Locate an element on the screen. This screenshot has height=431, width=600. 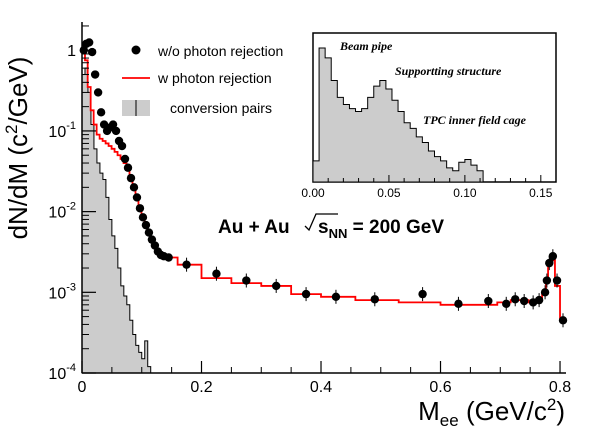
x-tick-label: 0.6 is located at coordinates (440, 387).